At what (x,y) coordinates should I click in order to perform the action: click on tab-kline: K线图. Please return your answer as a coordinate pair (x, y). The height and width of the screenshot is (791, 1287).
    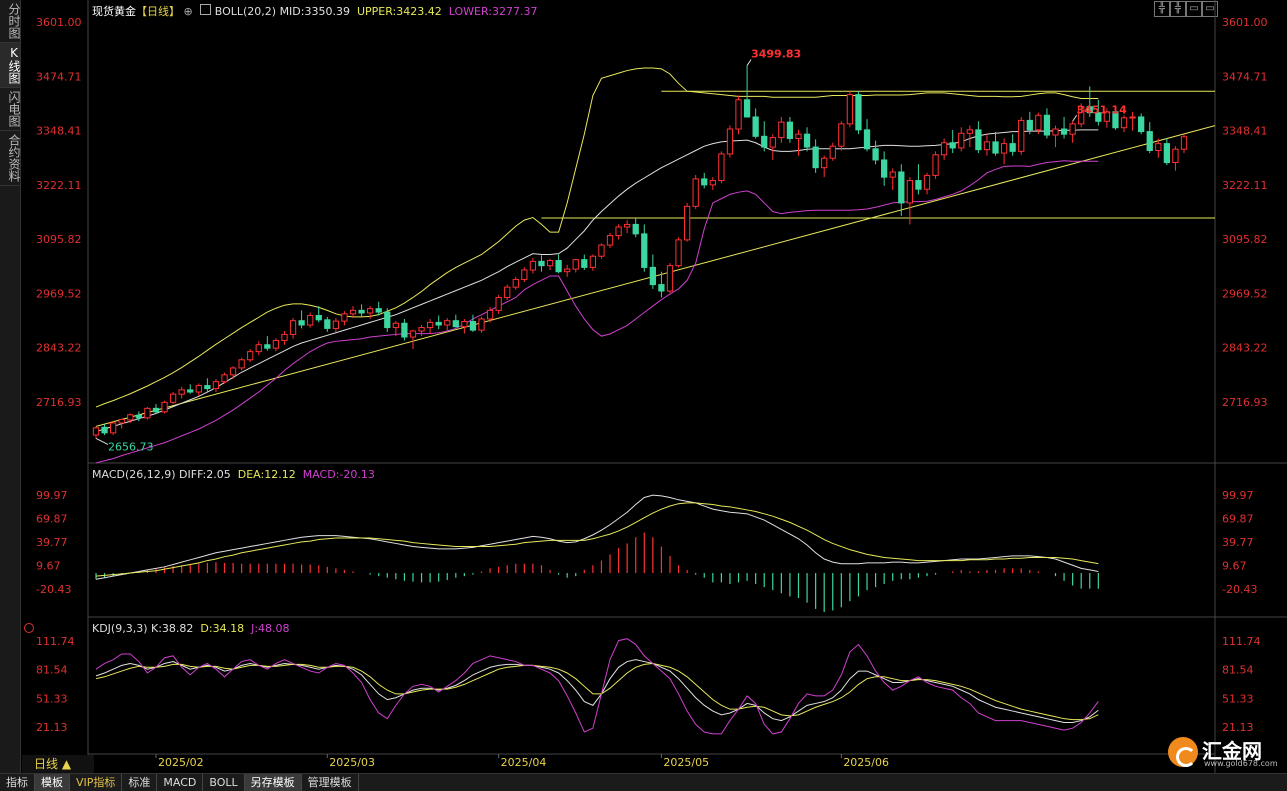
    Looking at the image, I should click on (10, 65).